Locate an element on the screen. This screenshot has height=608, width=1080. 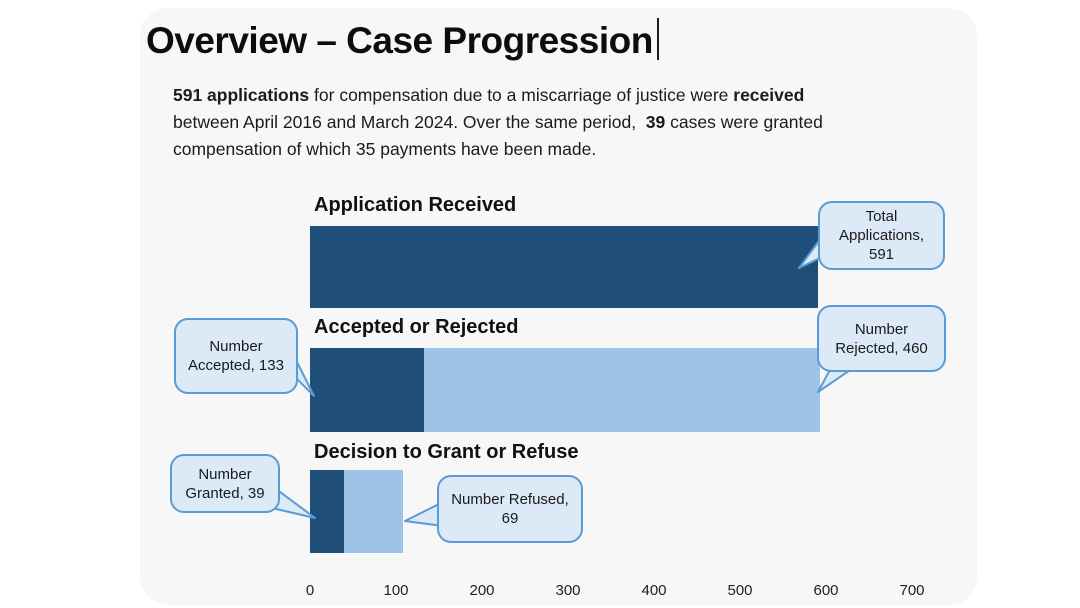
slide-title: Overview – Case Progression is located at coordinates (399, 40).